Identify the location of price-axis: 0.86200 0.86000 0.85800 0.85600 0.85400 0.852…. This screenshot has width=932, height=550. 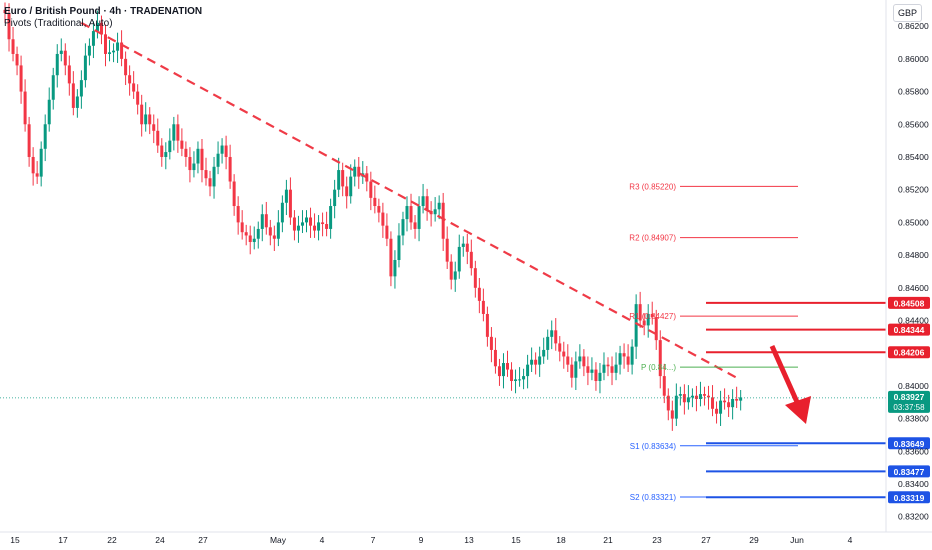
(907, 266).